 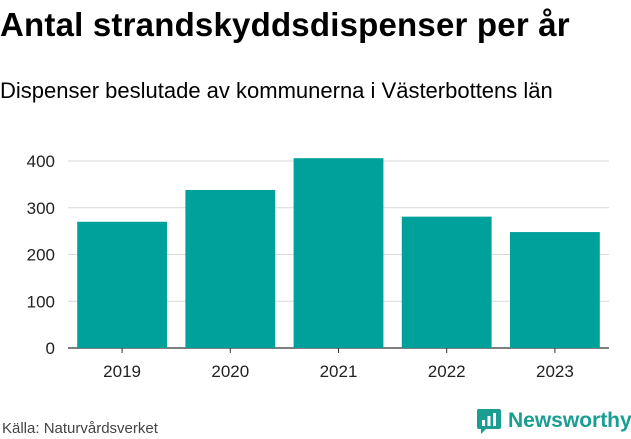 I want to click on y-tick-label: 200, so click(x=41, y=255).